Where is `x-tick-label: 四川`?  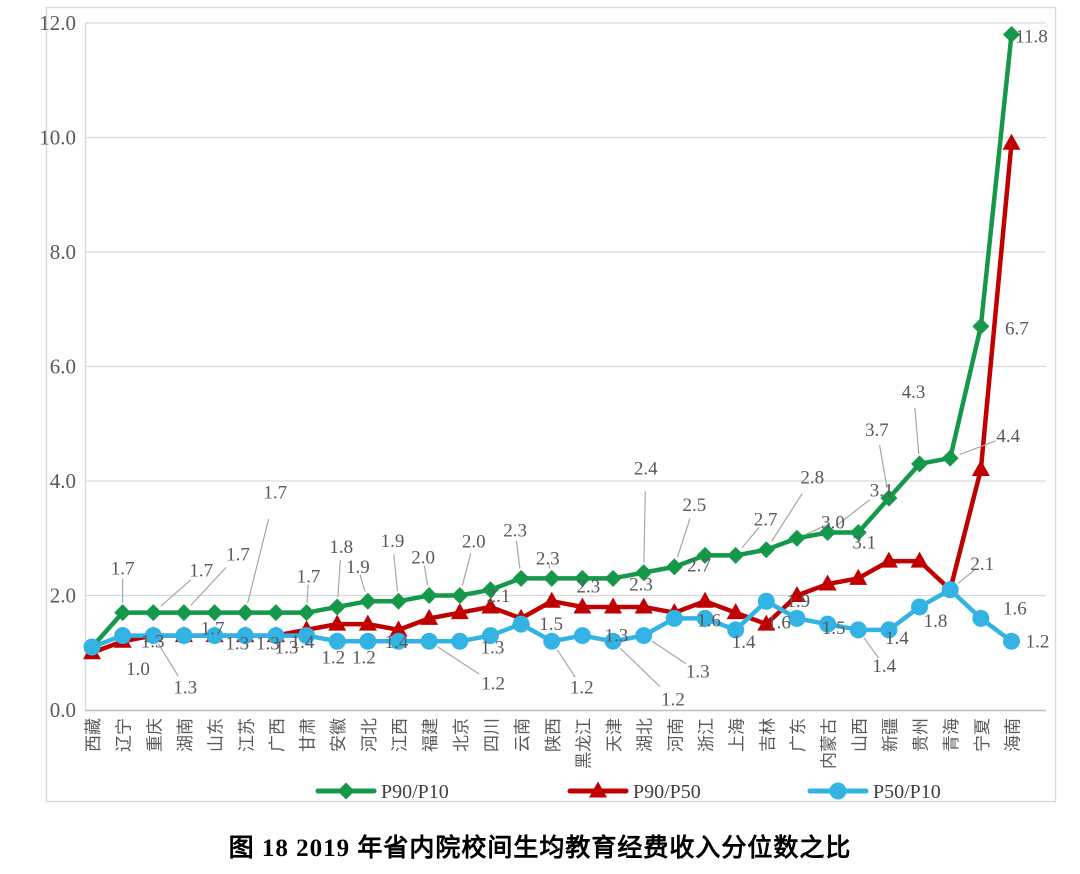
x-tick-label: 四川 is located at coordinates (491, 735).